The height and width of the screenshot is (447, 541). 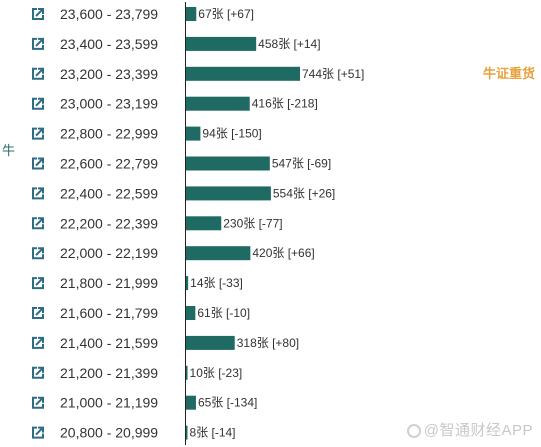 What do you see at coordinates (285, 104) in the screenshot?
I see `data-label: 416张 [-218]` at bounding box center [285, 104].